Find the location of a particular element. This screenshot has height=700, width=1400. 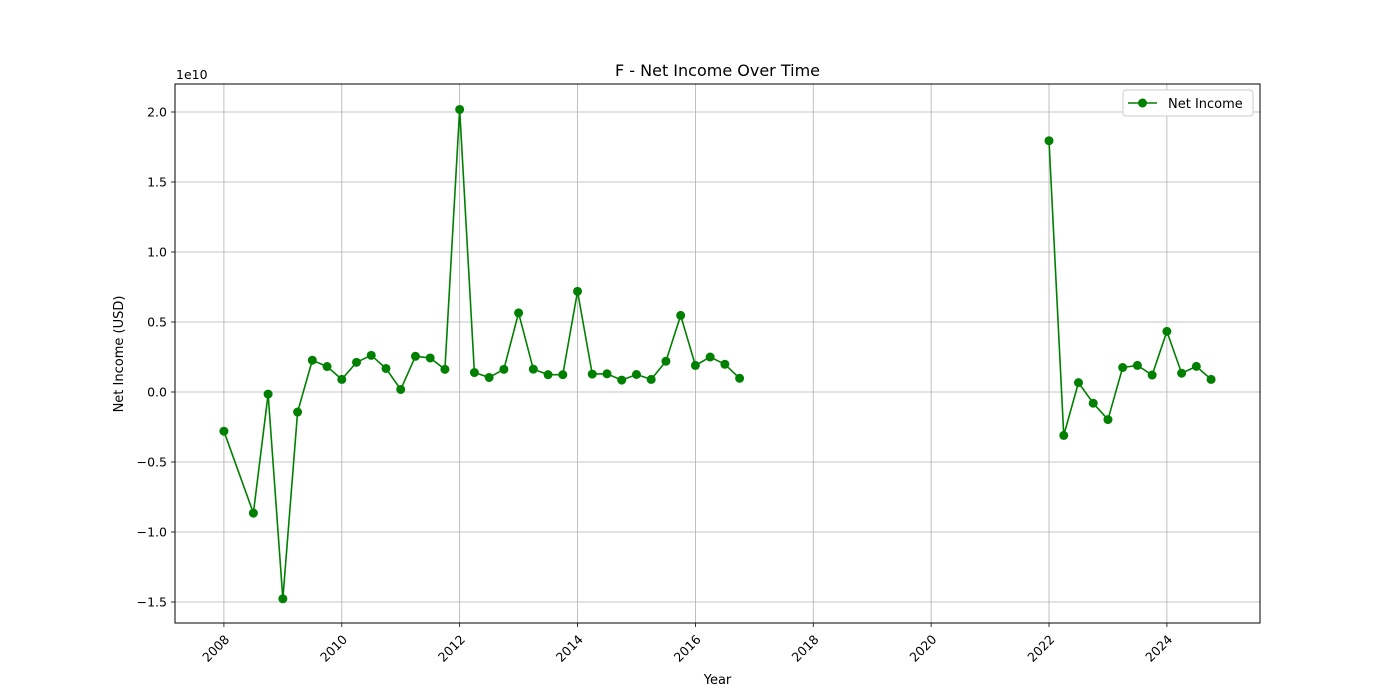

legend-box is located at coordinates (1188, 103).